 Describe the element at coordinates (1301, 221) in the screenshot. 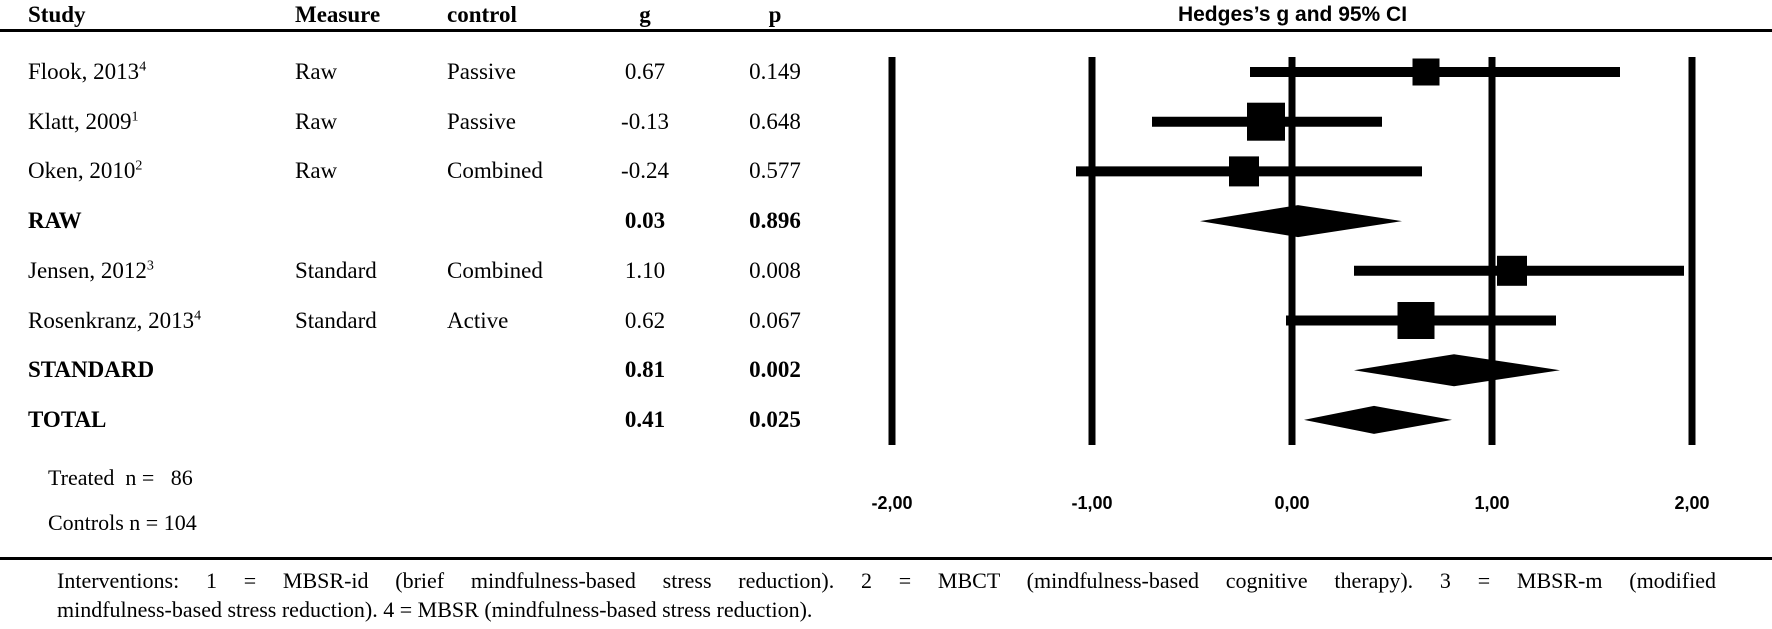

I see `summary-diamond-raw` at that location.